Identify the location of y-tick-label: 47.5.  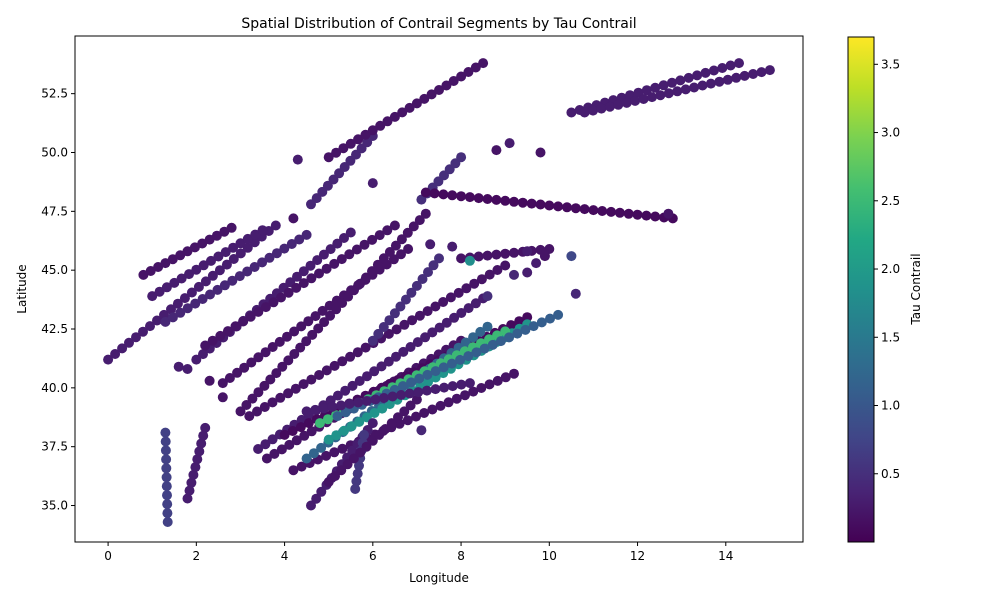
(54, 211).